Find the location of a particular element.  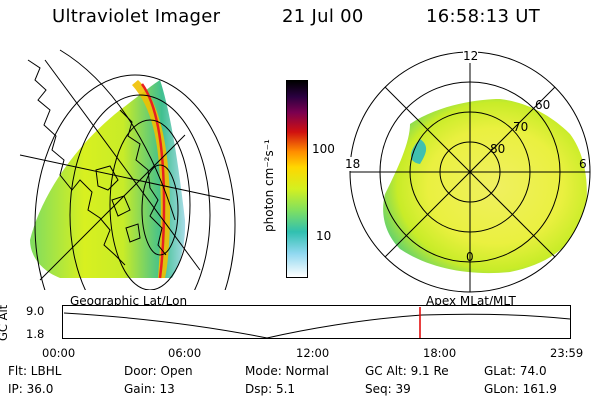

info-gc-alt: GC Alt: 9.1 Re is located at coordinates (407, 371).